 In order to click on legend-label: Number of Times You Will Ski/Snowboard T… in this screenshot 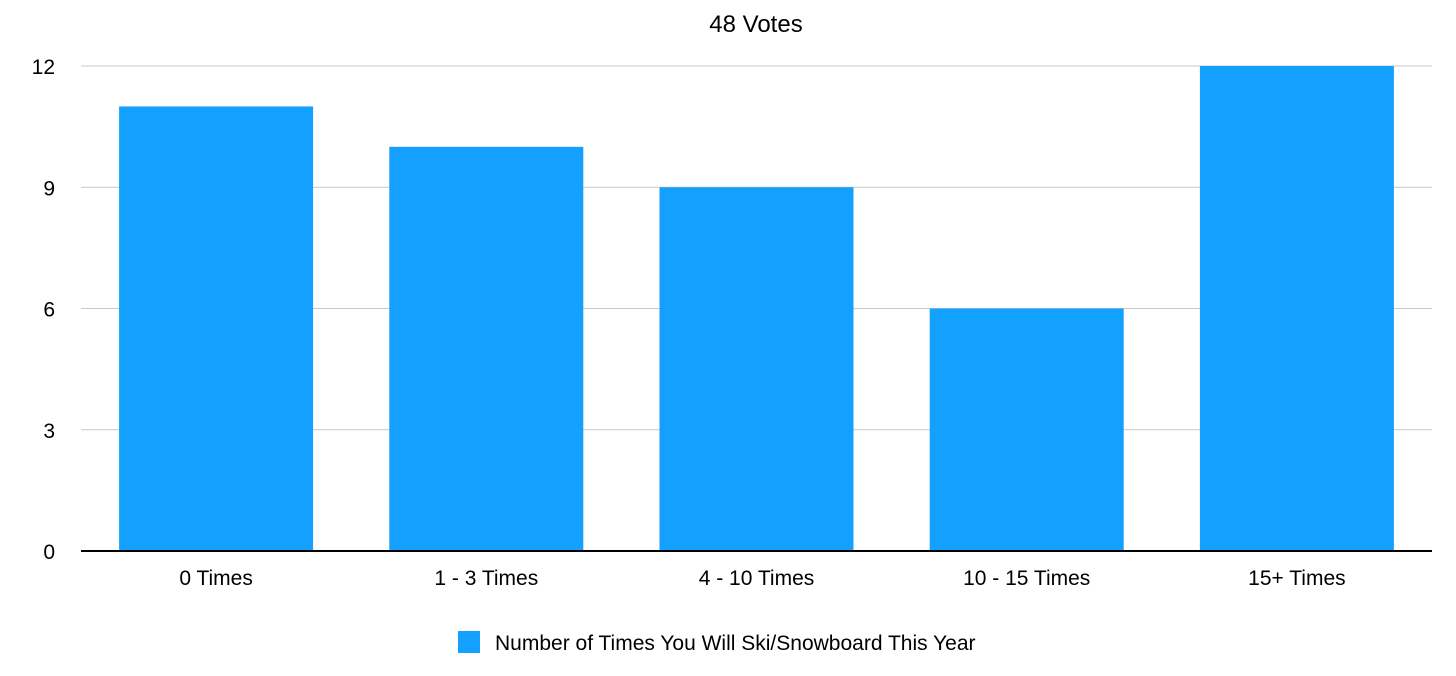, I will do `click(735, 643)`.